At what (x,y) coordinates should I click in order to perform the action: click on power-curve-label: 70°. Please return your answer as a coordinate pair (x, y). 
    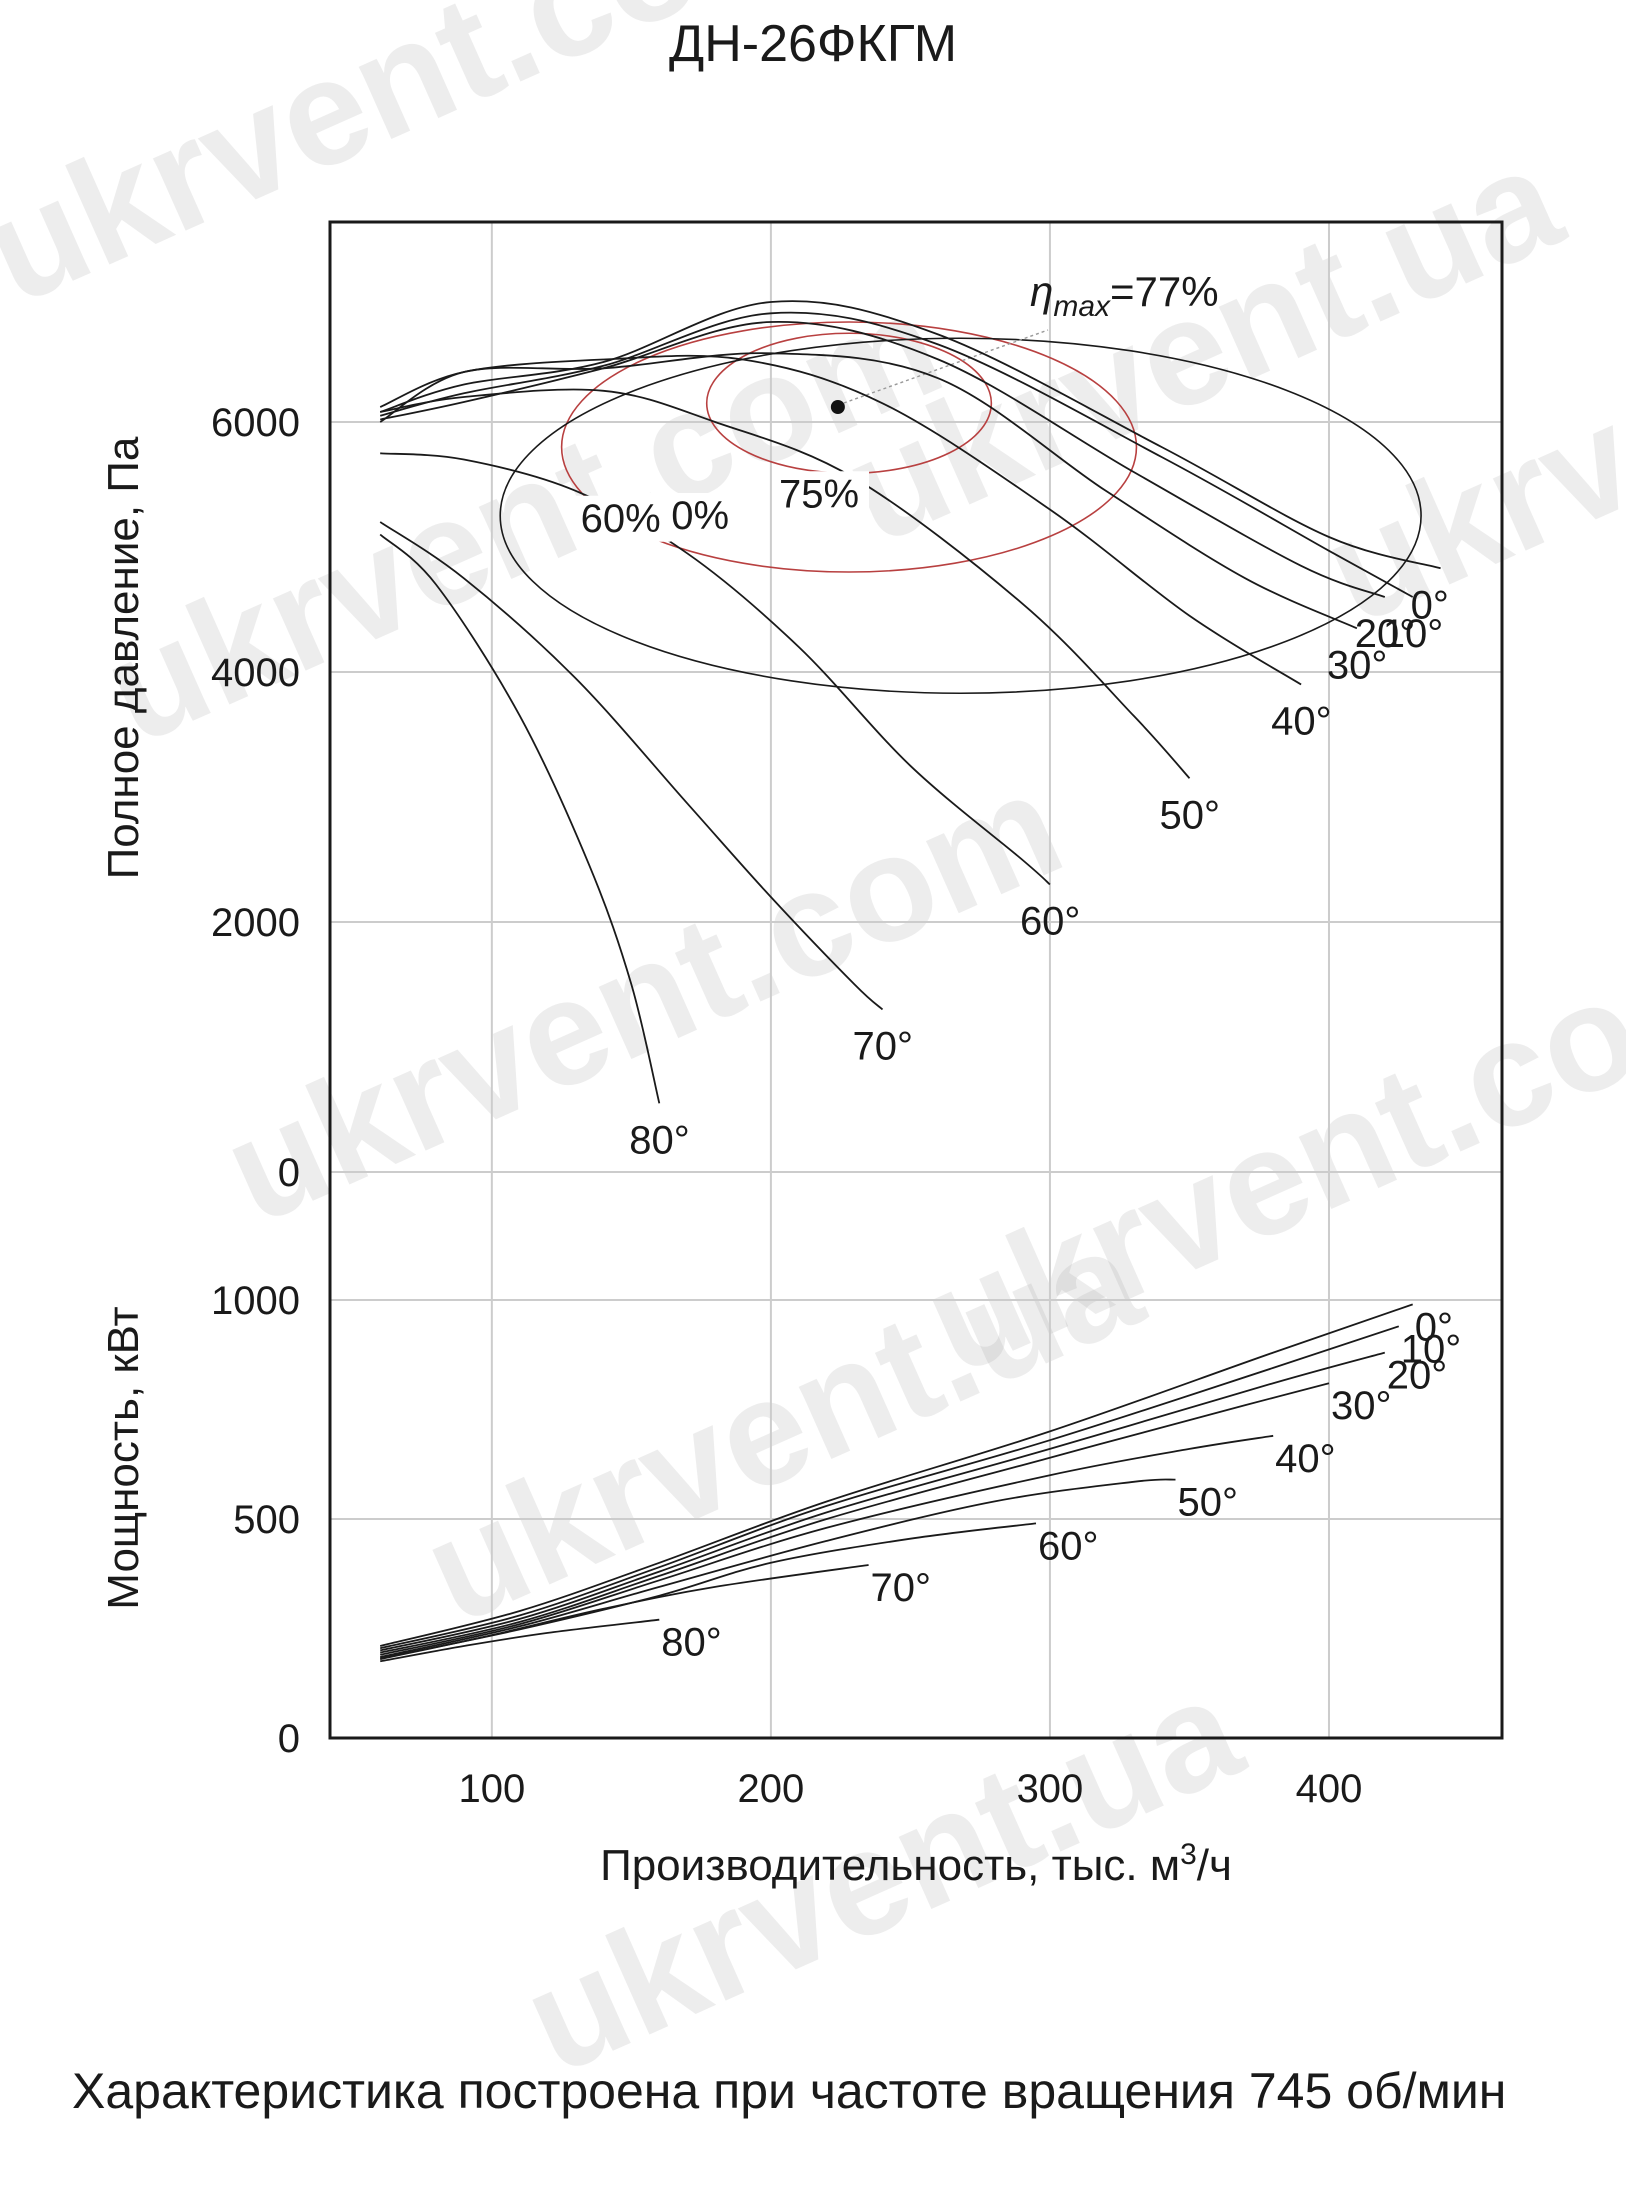
    Looking at the image, I should click on (901, 1588).